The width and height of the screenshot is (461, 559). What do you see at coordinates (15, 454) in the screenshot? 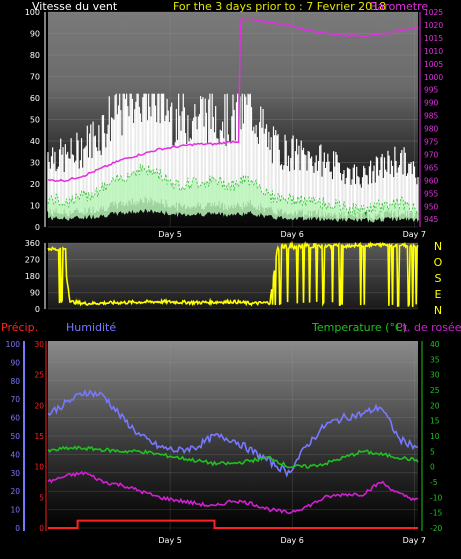
I see `humidity-tick: 40` at bounding box center [15, 454].